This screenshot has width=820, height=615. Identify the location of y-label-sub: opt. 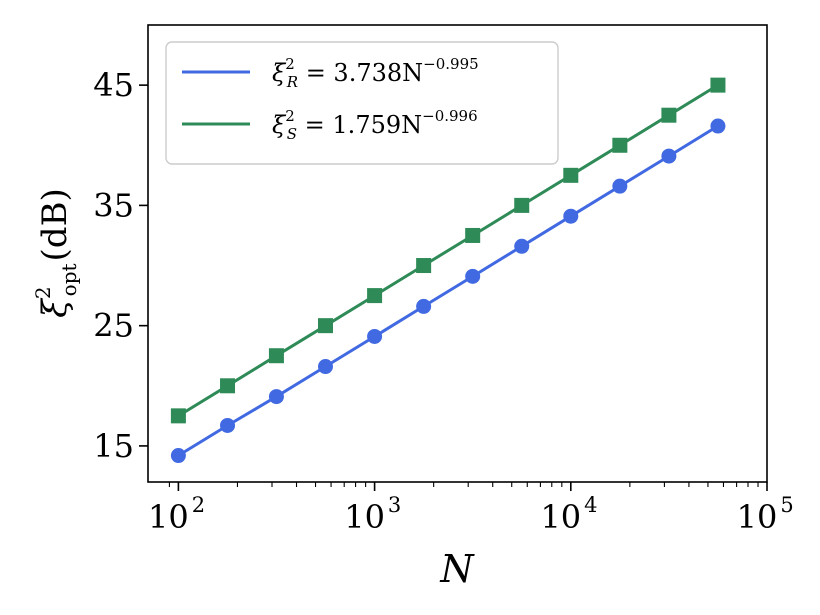
(69, 279).